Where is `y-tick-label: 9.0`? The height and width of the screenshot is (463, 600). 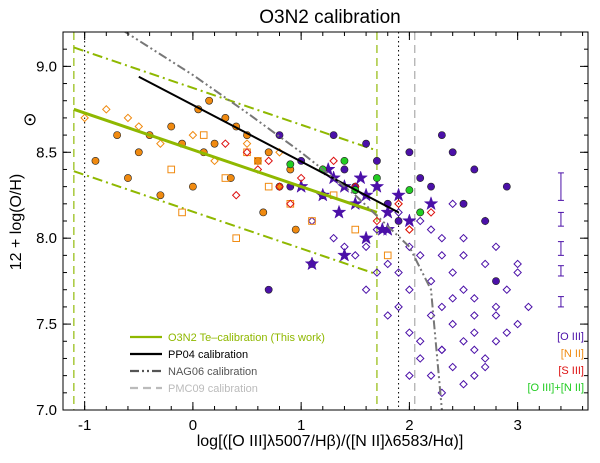 y-tick-label: 9.0 is located at coordinates (46, 66).